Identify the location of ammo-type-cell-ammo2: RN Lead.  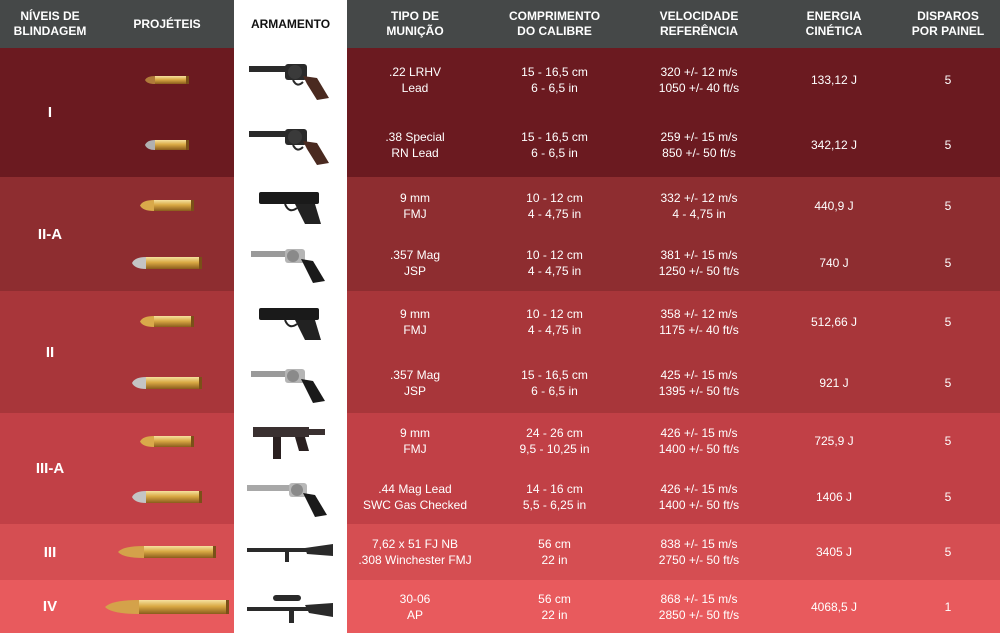
(415, 152).